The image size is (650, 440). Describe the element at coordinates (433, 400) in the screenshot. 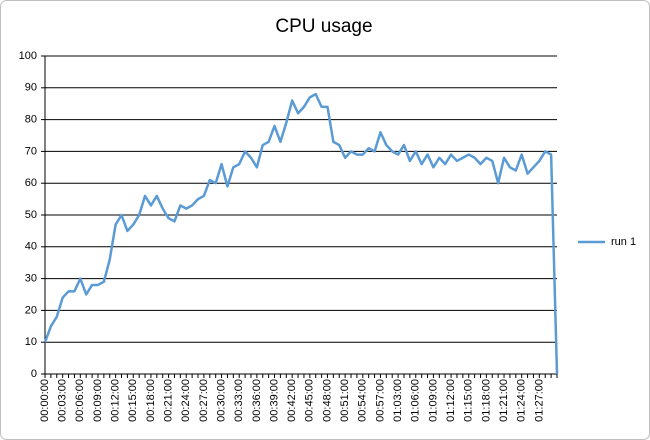

I see `x-tick-label: 01:09:00` at that location.